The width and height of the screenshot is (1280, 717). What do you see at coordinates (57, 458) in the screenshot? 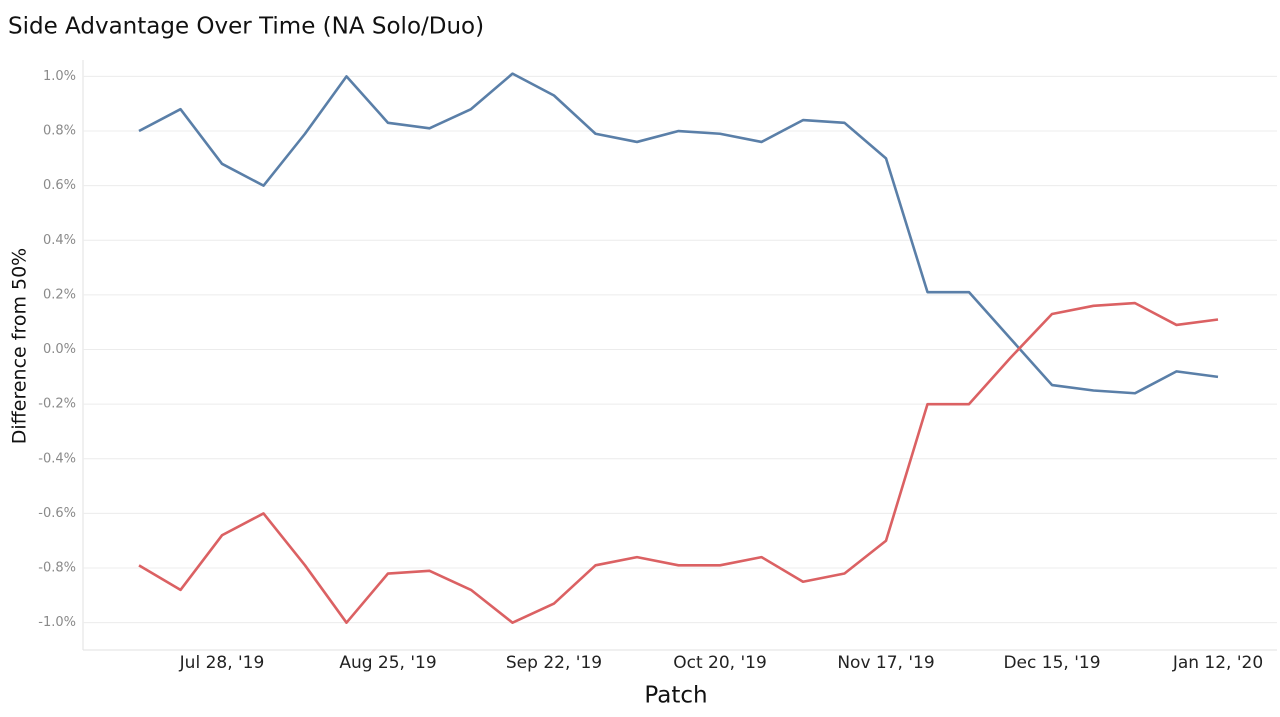
I see `y-tick-label: -0.4%` at bounding box center [57, 458].